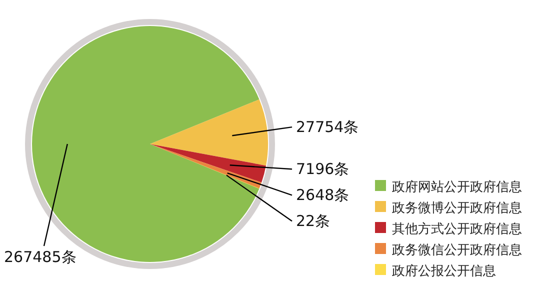 This screenshot has height=288, width=560. What do you see at coordinates (457, 208) in the screenshot?
I see `legend-label: 政务微博公开政府信息` at bounding box center [457, 208].